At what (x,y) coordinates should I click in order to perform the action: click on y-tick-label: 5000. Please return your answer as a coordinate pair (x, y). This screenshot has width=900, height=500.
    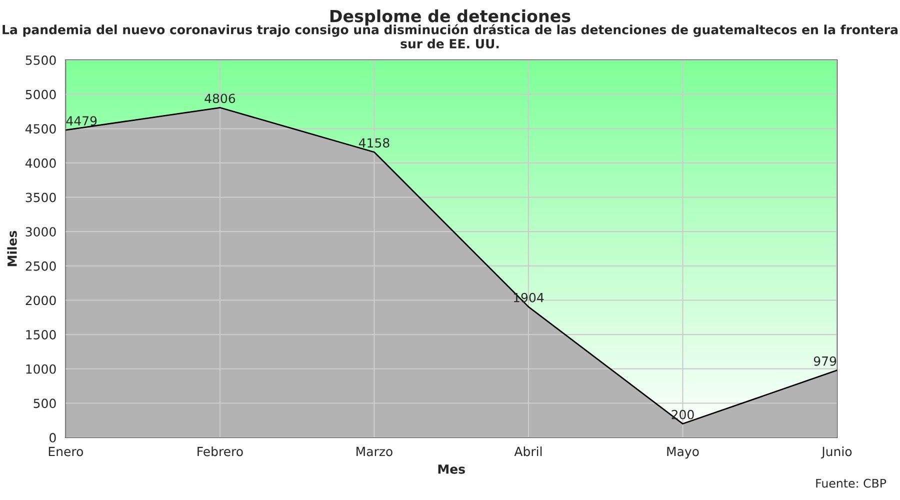
    Looking at the image, I should click on (41, 95).